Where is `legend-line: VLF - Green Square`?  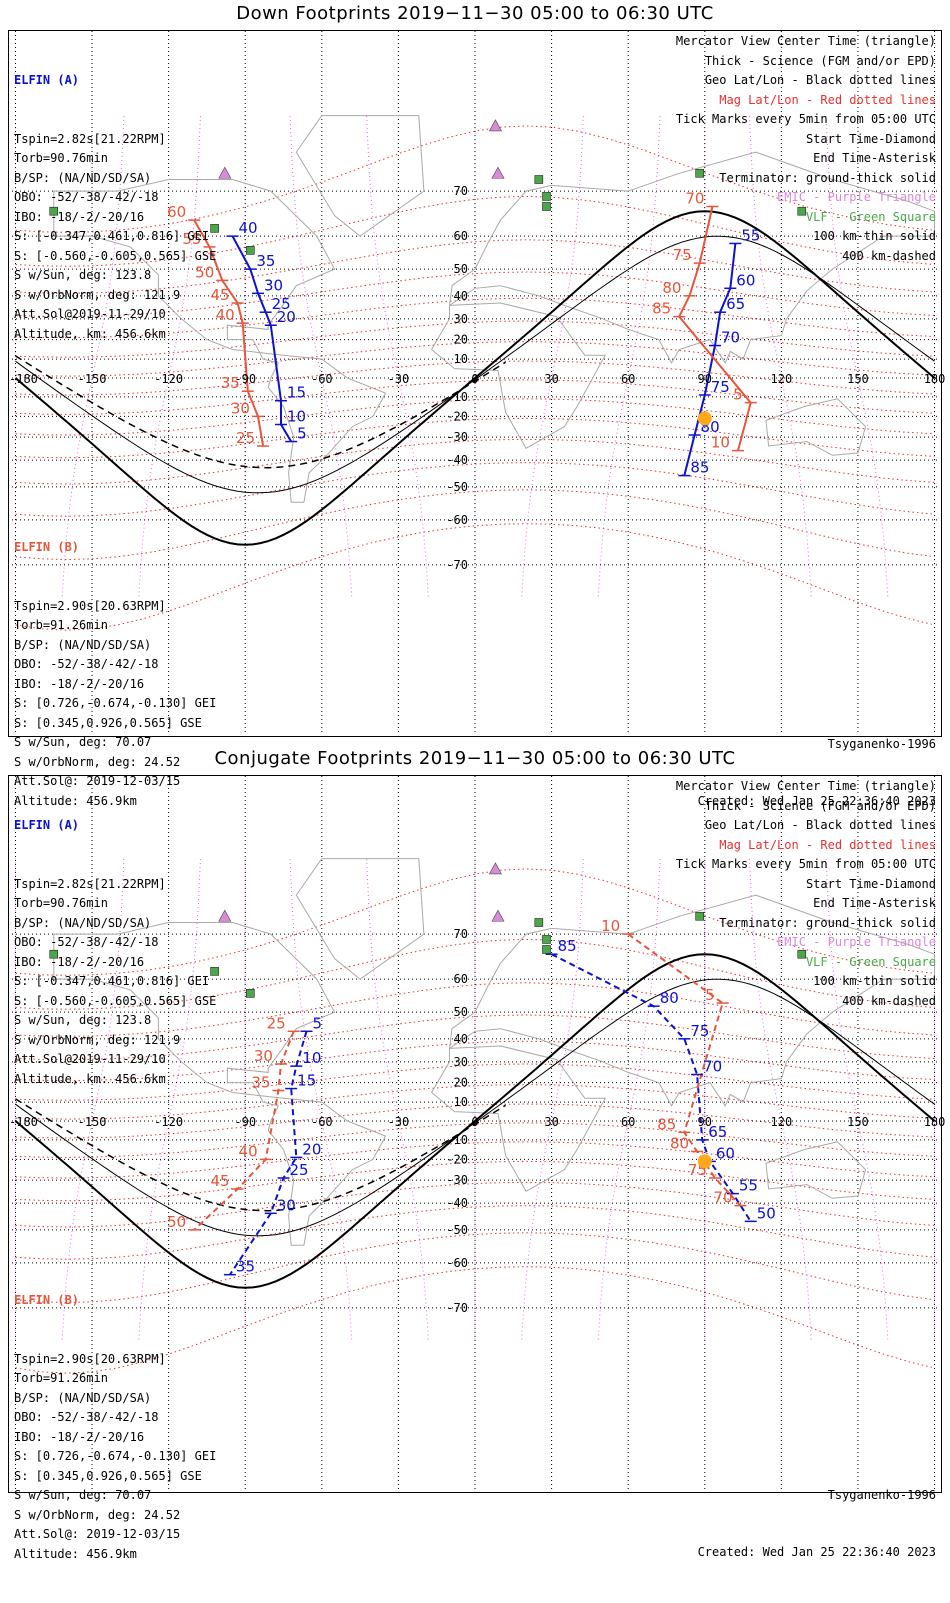
legend-line: VLF - Green Square is located at coordinates (870, 961).